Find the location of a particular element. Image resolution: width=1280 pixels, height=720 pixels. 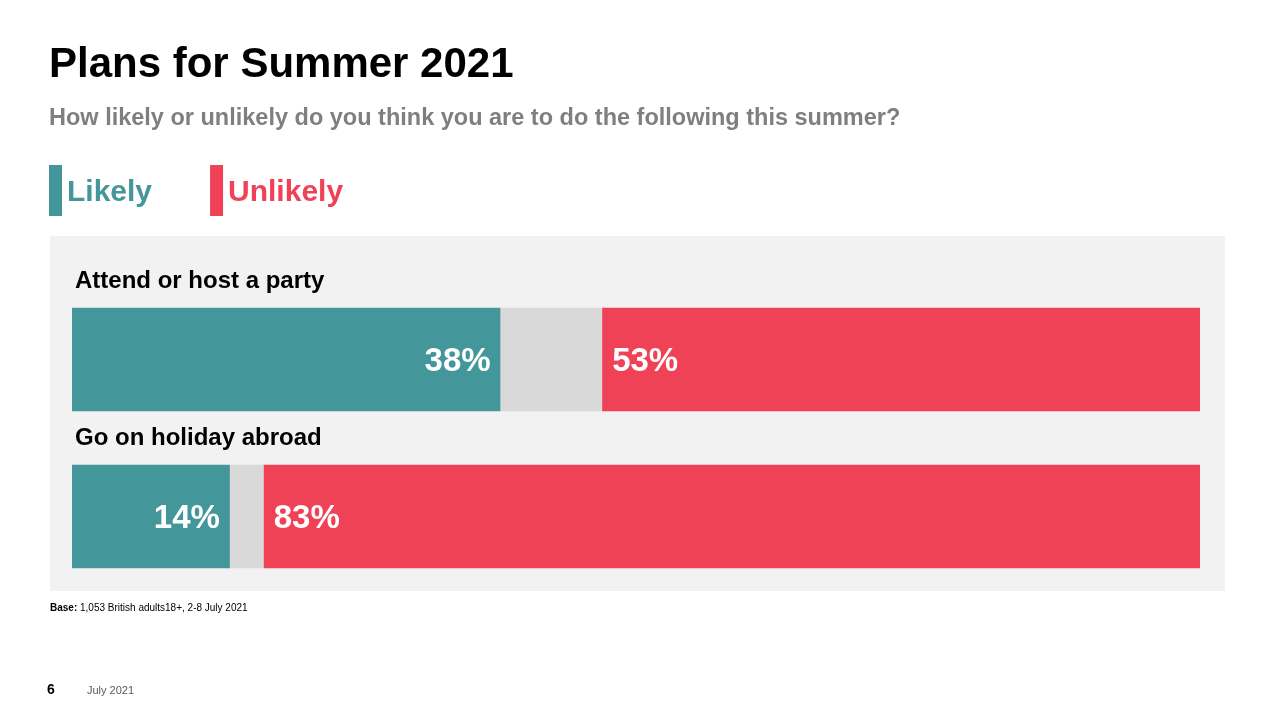

y-tick-label: Go on holiday abroad is located at coordinates (198, 436).